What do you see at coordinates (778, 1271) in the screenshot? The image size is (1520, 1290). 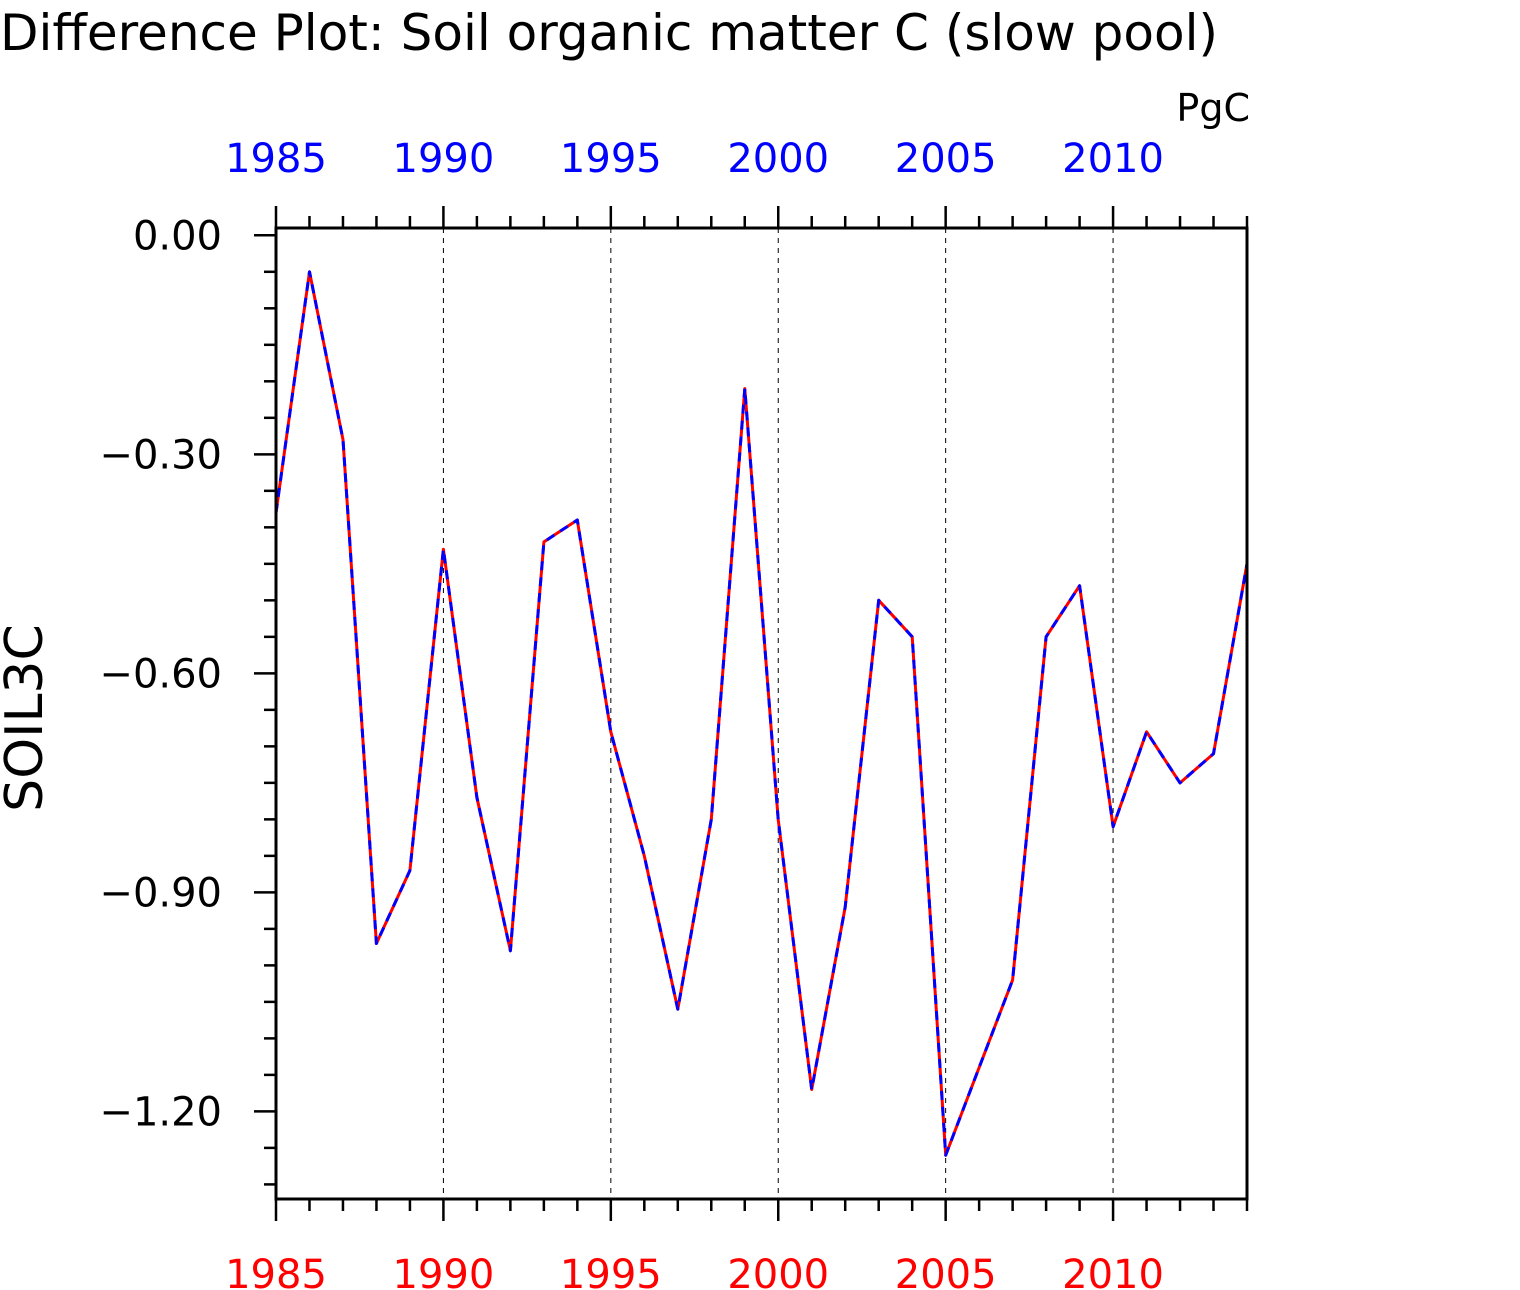 I see `x-bottom-tick-label: 2000` at bounding box center [778, 1271].